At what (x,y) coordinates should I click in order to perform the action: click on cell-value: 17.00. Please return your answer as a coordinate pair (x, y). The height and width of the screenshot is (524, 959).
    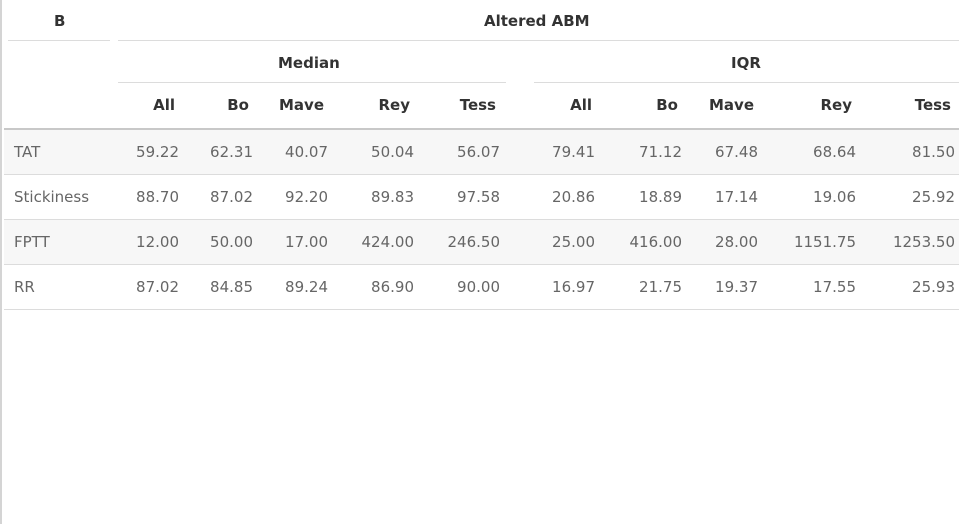
    Looking at the image, I should click on (306, 242).